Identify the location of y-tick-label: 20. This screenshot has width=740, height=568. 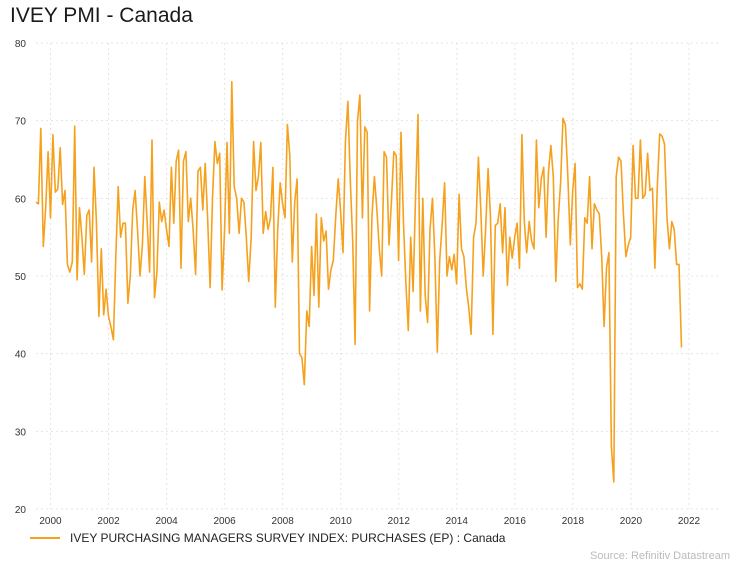
(21, 510).